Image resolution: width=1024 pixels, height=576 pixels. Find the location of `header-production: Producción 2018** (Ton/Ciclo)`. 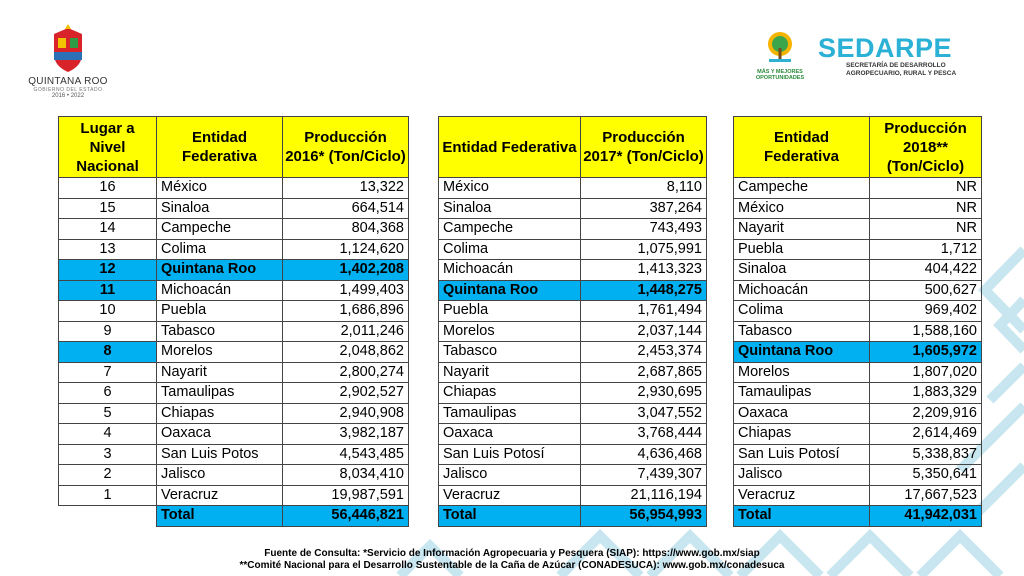

header-production: Producción 2018** (Ton/Ciclo) is located at coordinates (925, 147).